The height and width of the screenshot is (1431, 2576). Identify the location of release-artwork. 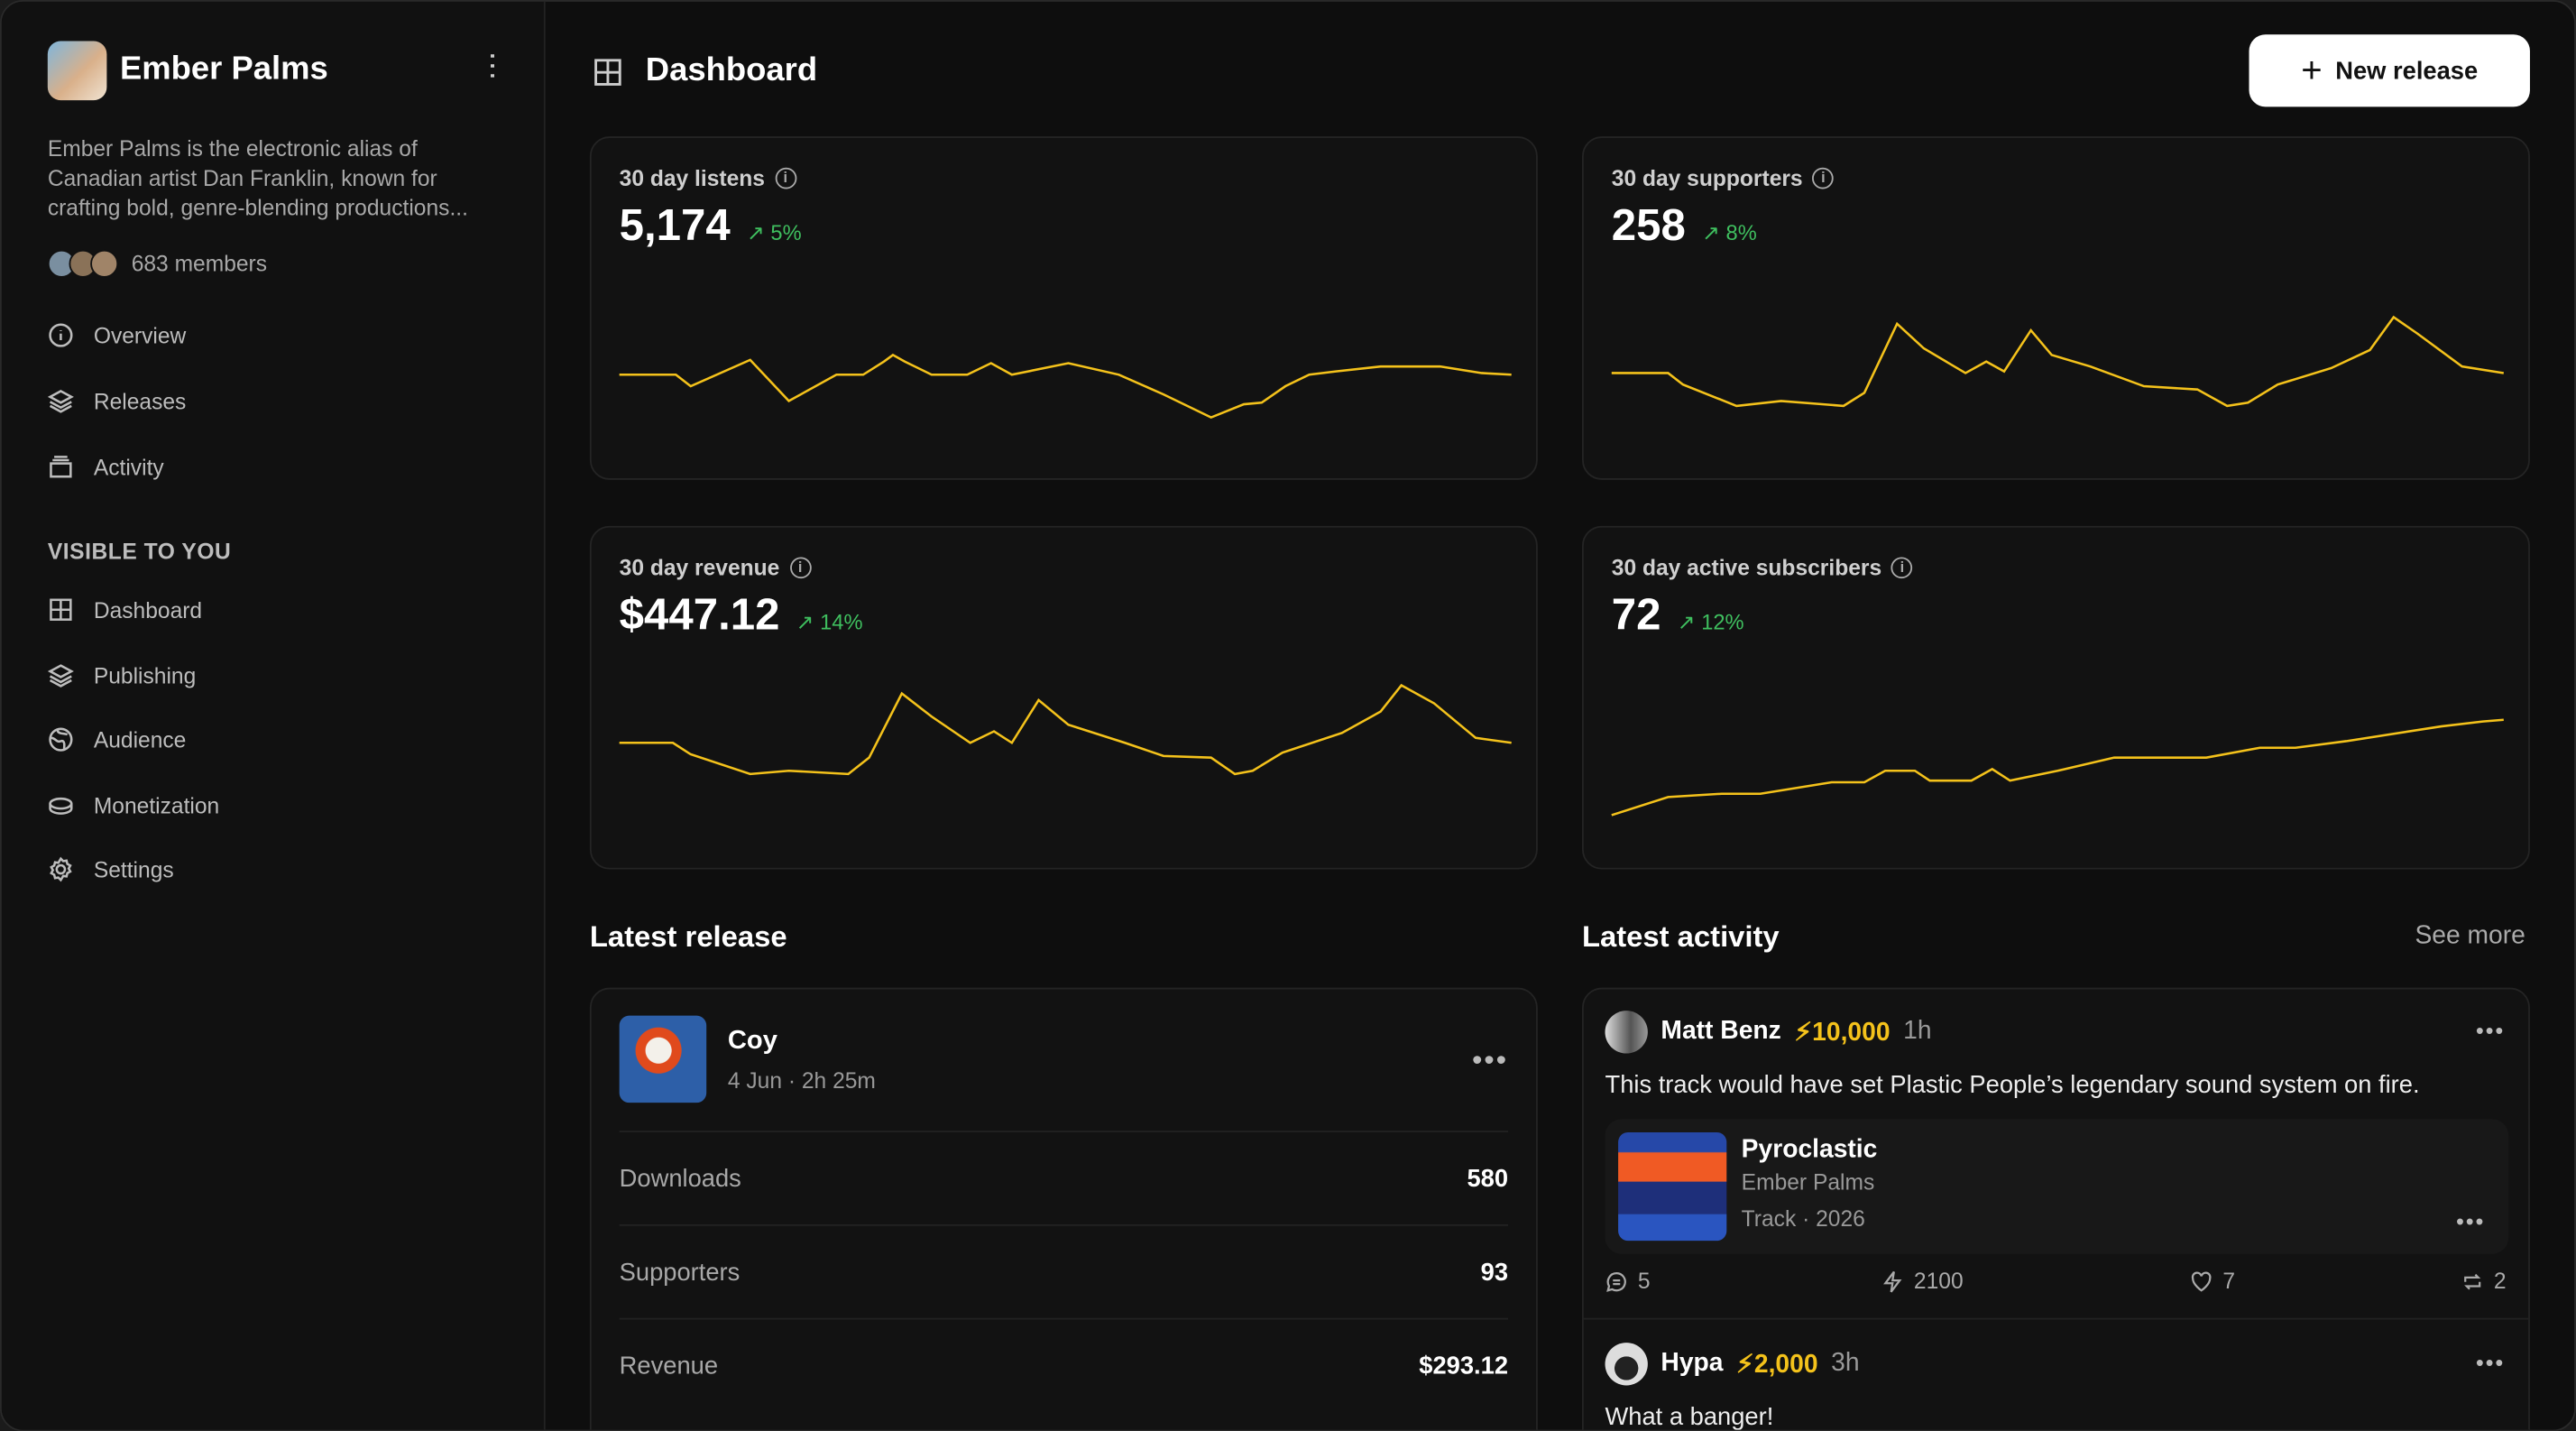
(663, 1059).